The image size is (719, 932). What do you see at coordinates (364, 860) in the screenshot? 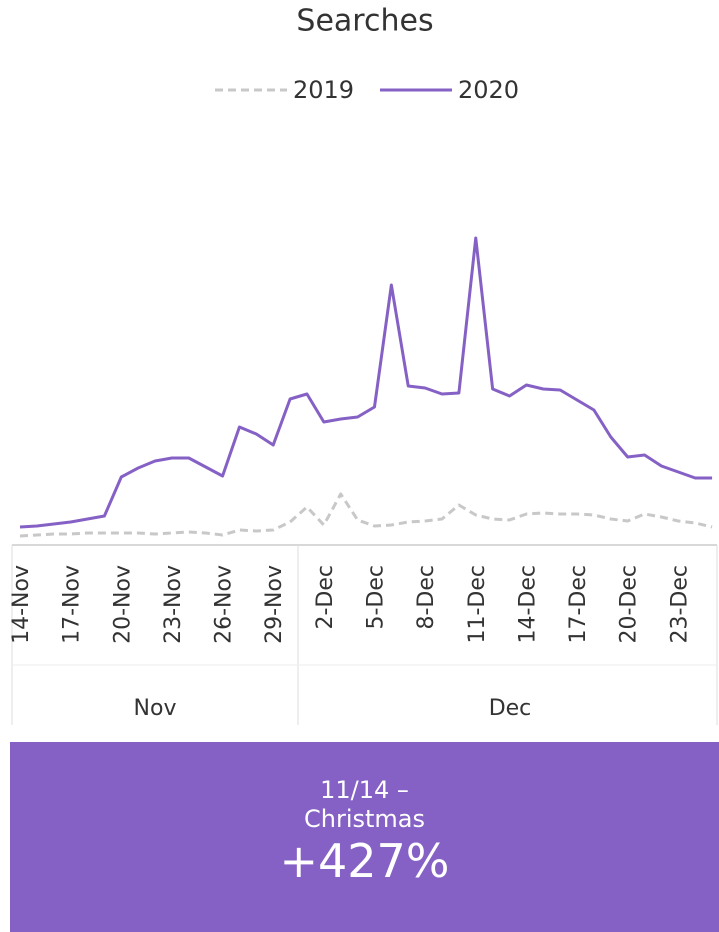
I see `summary-value: +427%` at bounding box center [364, 860].